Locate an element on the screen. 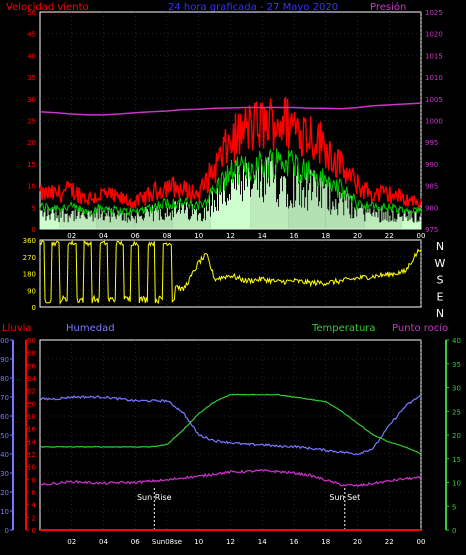  time-tick-label: Sun08se is located at coordinates (167, 542).